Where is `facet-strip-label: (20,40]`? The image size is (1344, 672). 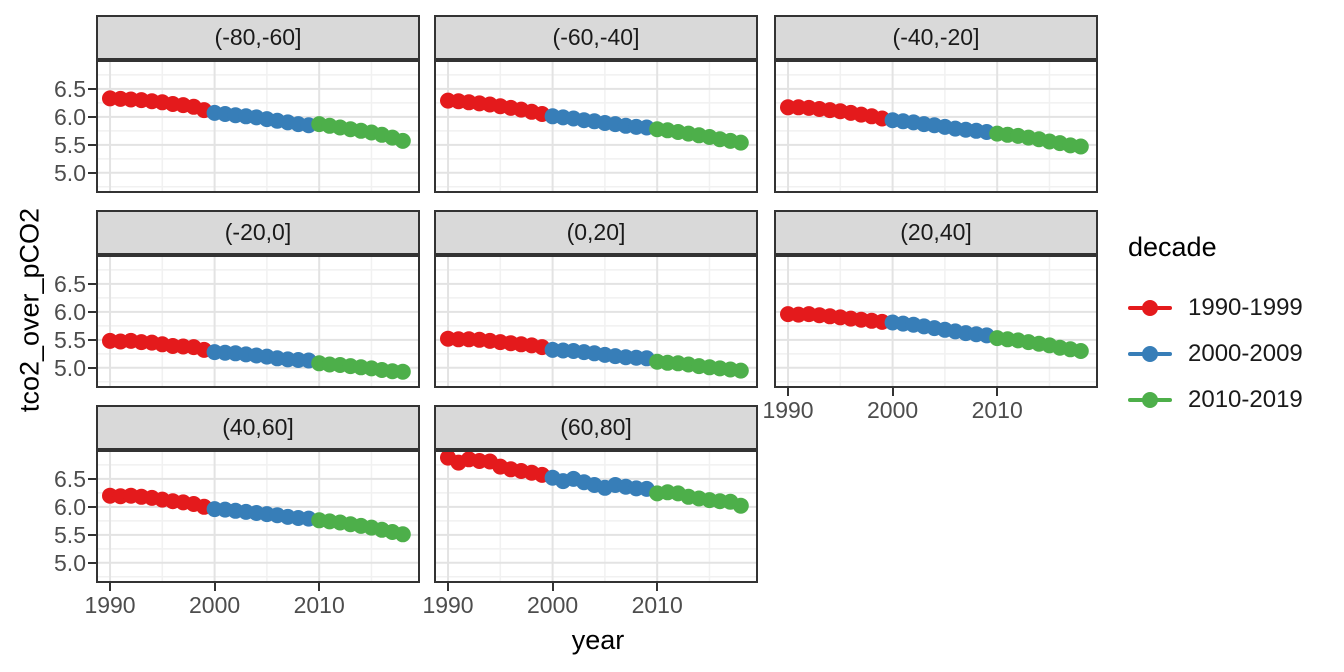 facet-strip-label: (20,40] is located at coordinates (936, 232).